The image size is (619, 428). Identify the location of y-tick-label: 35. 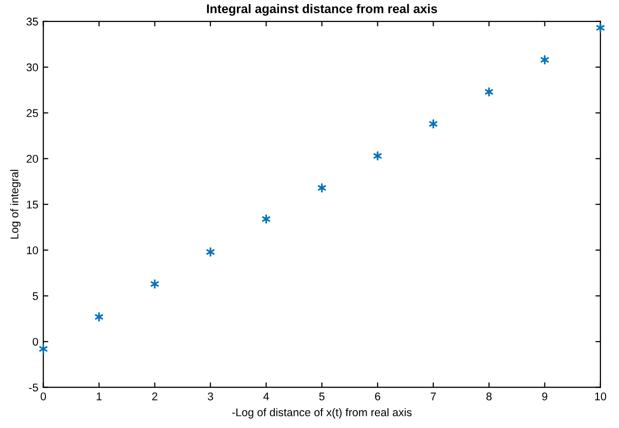
(32, 22).